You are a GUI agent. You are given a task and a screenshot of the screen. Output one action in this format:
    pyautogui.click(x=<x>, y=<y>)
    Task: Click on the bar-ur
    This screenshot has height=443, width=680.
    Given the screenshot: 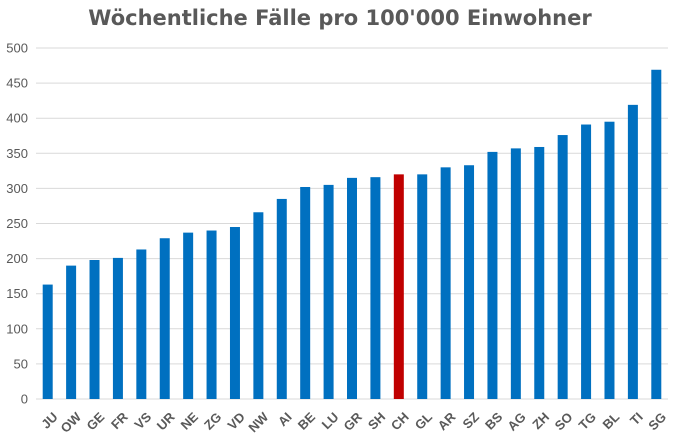 What is the action you would take?
    pyautogui.click(x=164, y=318)
    